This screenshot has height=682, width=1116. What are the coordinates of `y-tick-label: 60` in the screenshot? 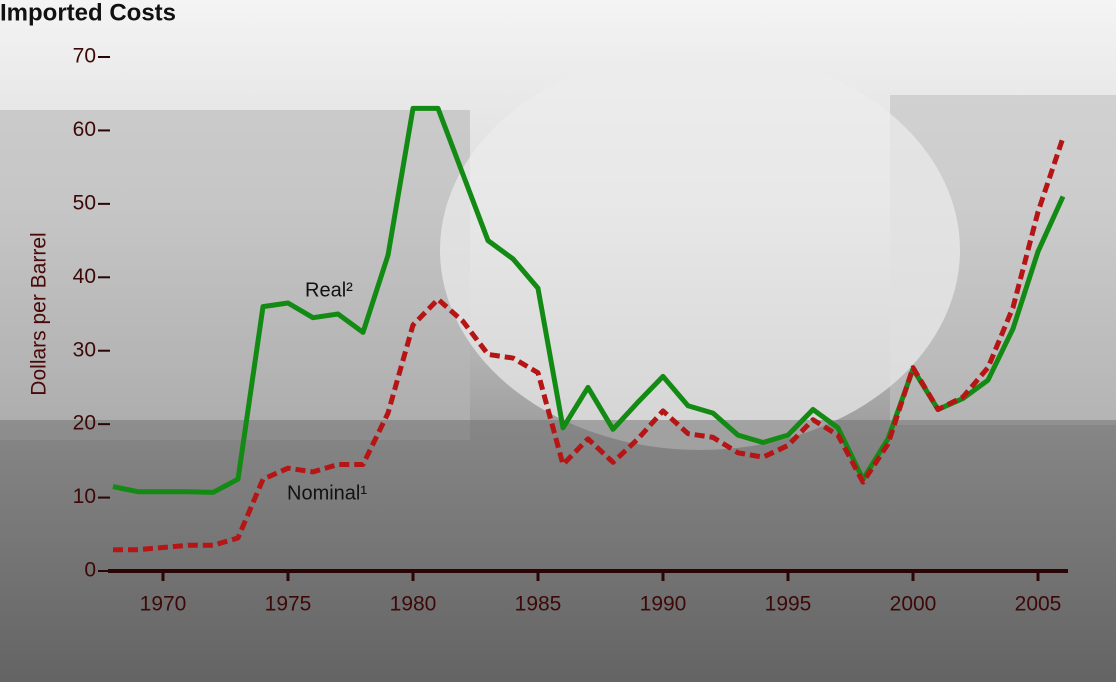 It's located at (84, 129).